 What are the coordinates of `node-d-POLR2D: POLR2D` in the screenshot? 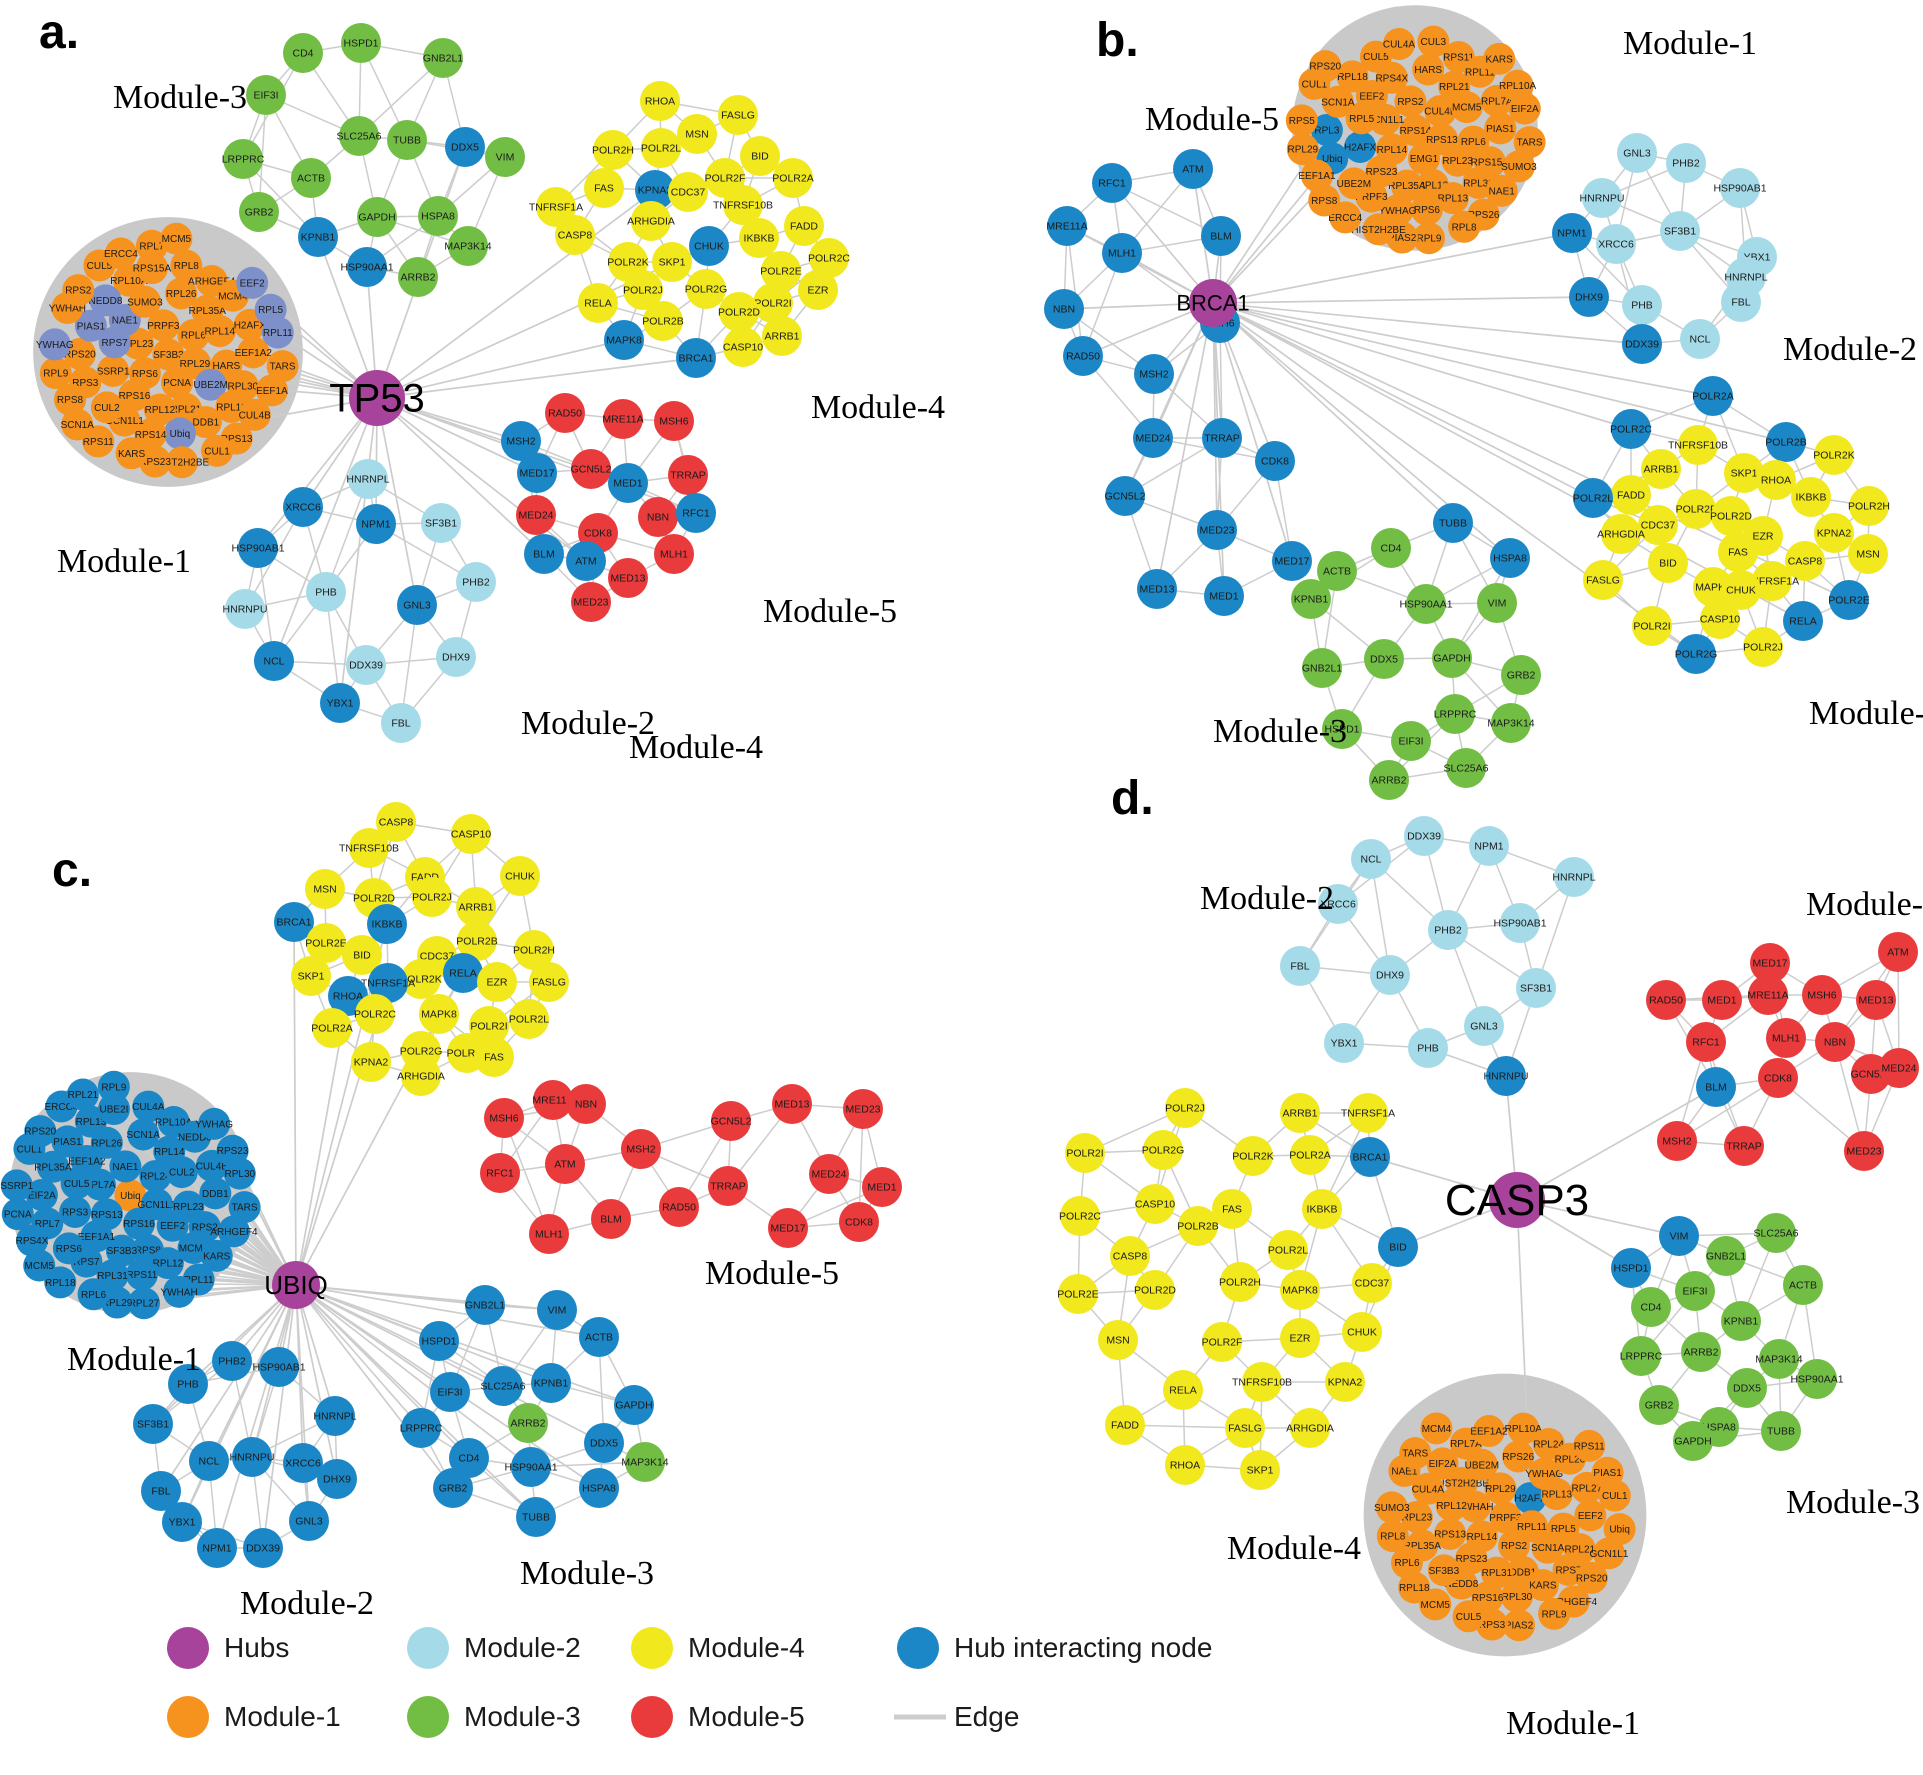 It's located at (1155, 1290).